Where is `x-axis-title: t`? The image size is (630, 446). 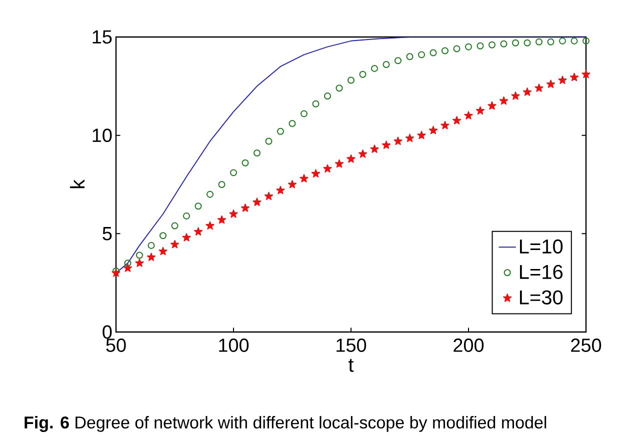
x-axis-title: t is located at coordinates (351, 365).